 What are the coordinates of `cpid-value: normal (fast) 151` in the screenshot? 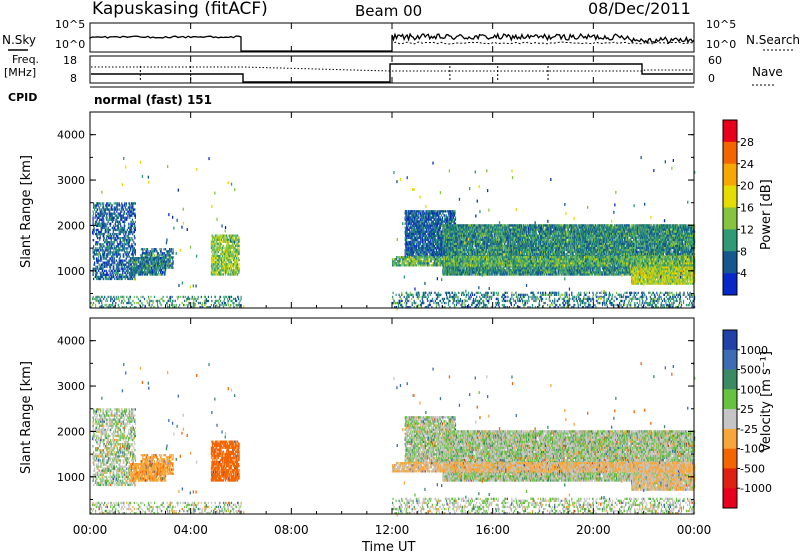 It's located at (153, 100).